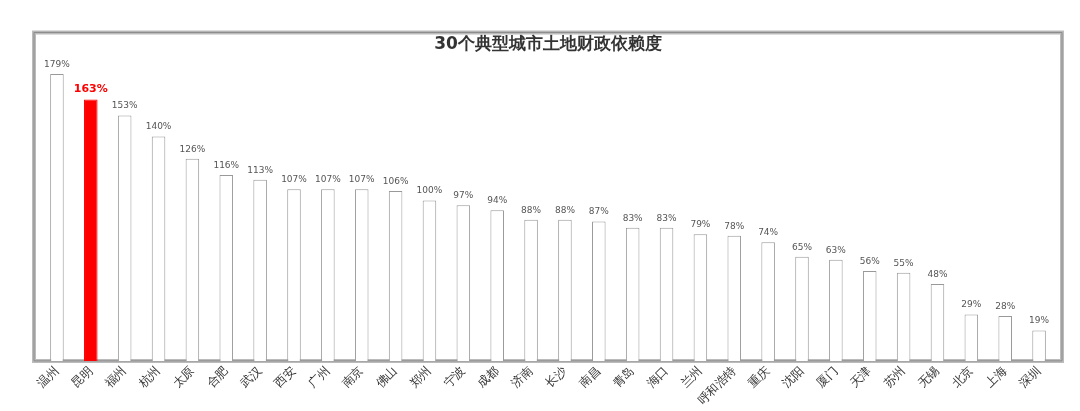 The width and height of the screenshot is (1080, 411). Describe the element at coordinates (420, 377) in the screenshot. I see `x-tick-label: 郑州` at that location.